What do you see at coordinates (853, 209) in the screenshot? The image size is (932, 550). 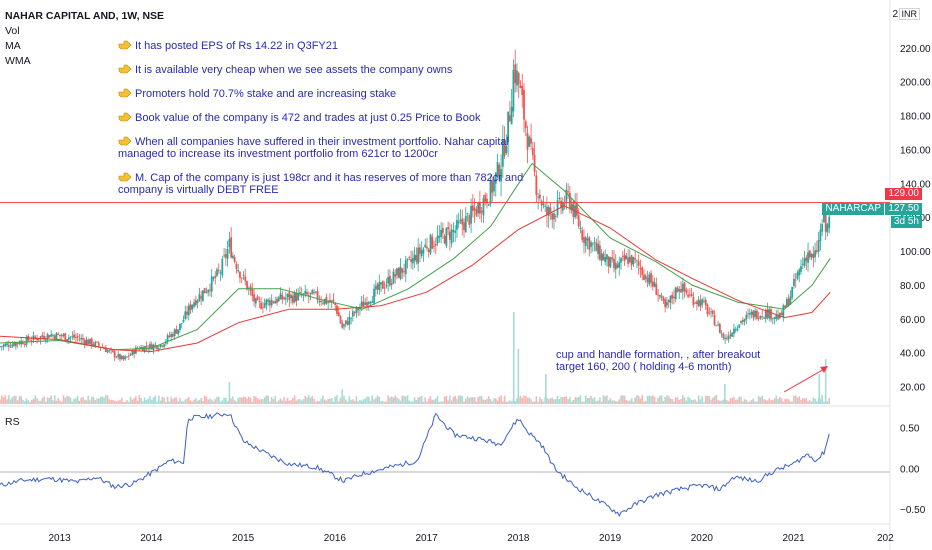 I see `ticker-tag: NAHARCAP` at bounding box center [853, 209].